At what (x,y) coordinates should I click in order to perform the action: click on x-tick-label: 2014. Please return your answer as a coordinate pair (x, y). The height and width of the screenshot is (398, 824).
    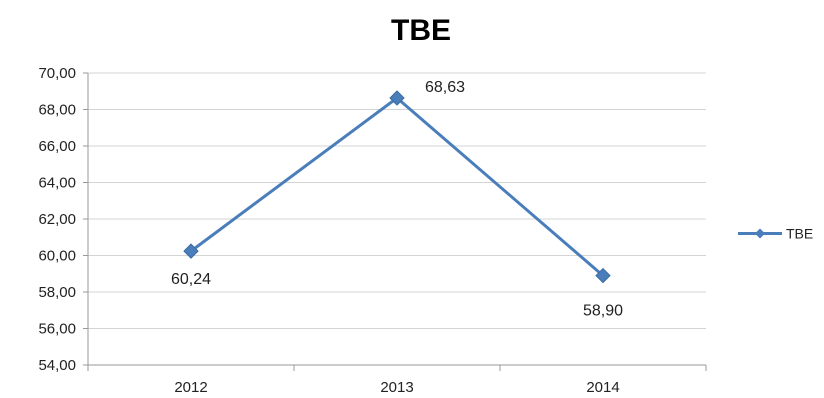
    Looking at the image, I should click on (602, 387).